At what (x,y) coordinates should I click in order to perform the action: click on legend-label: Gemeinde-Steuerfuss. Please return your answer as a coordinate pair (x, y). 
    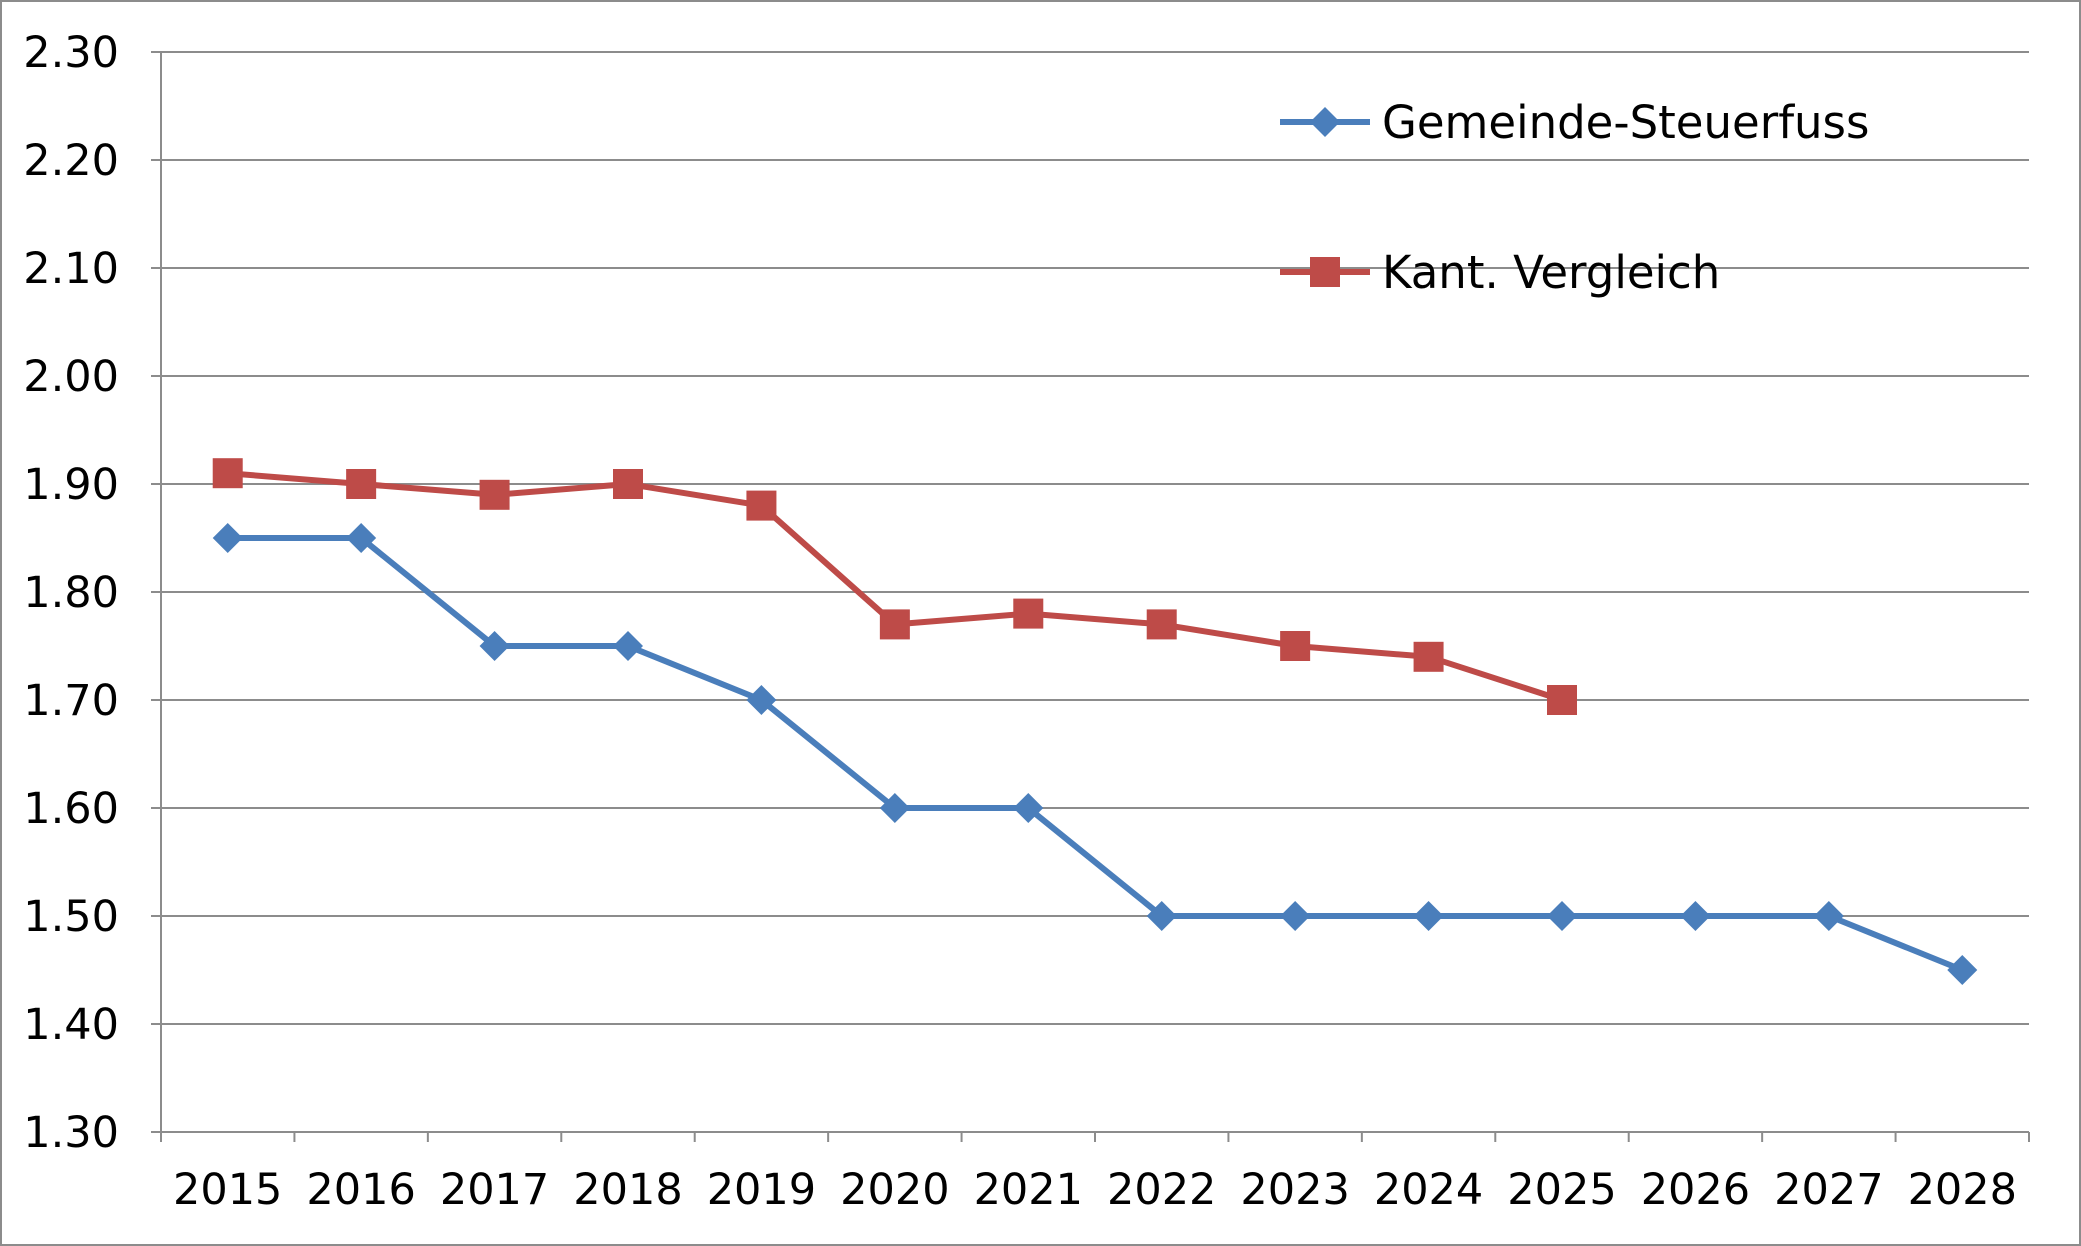
    Looking at the image, I should click on (1625, 122).